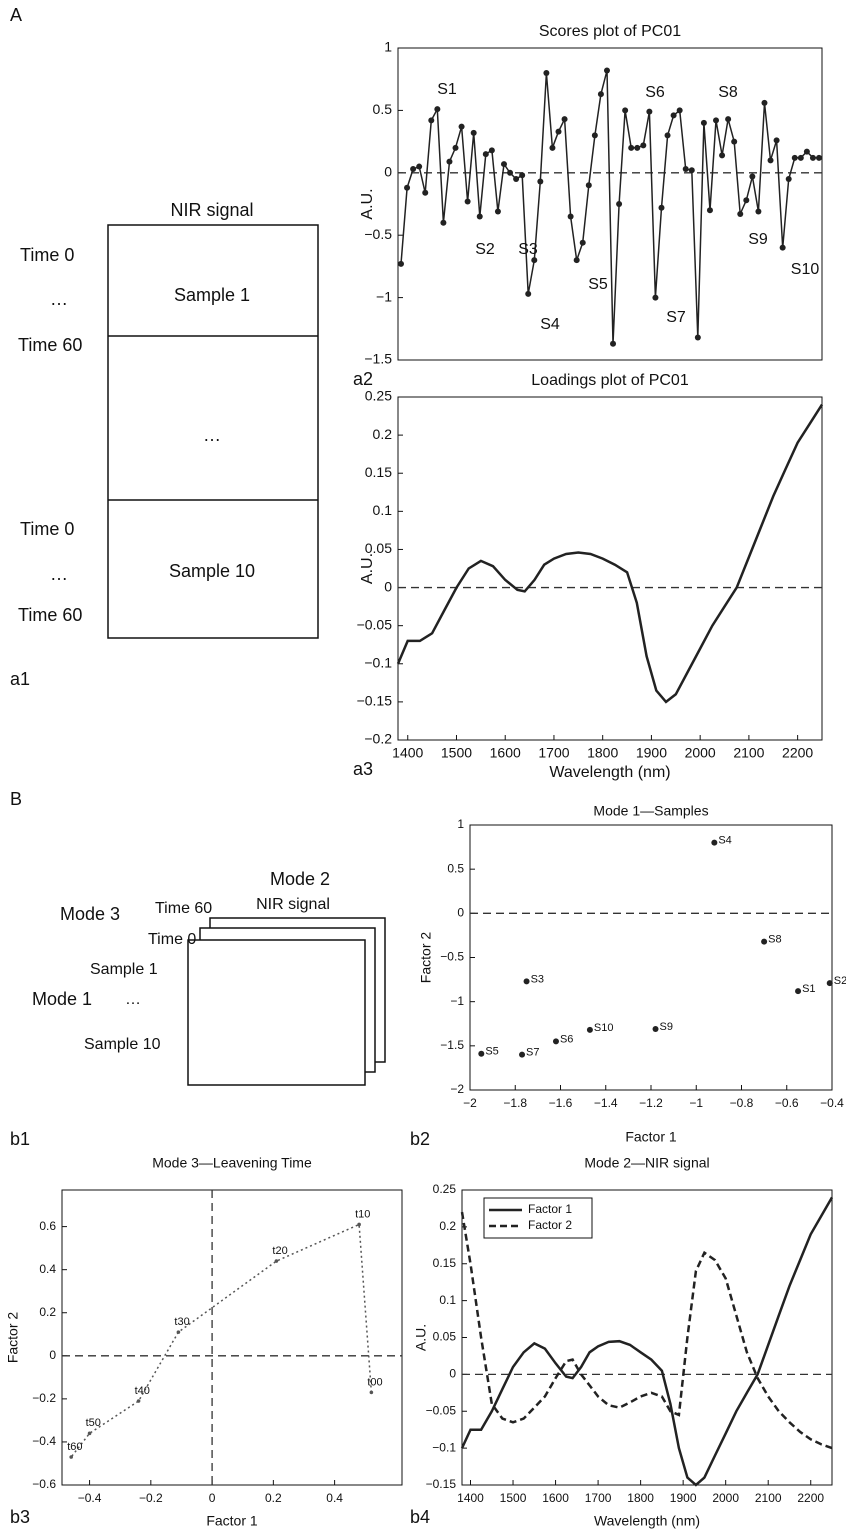 The image size is (846, 1535). What do you see at coordinates (774, 940) in the screenshot?
I see `point-label: S8` at bounding box center [774, 940].